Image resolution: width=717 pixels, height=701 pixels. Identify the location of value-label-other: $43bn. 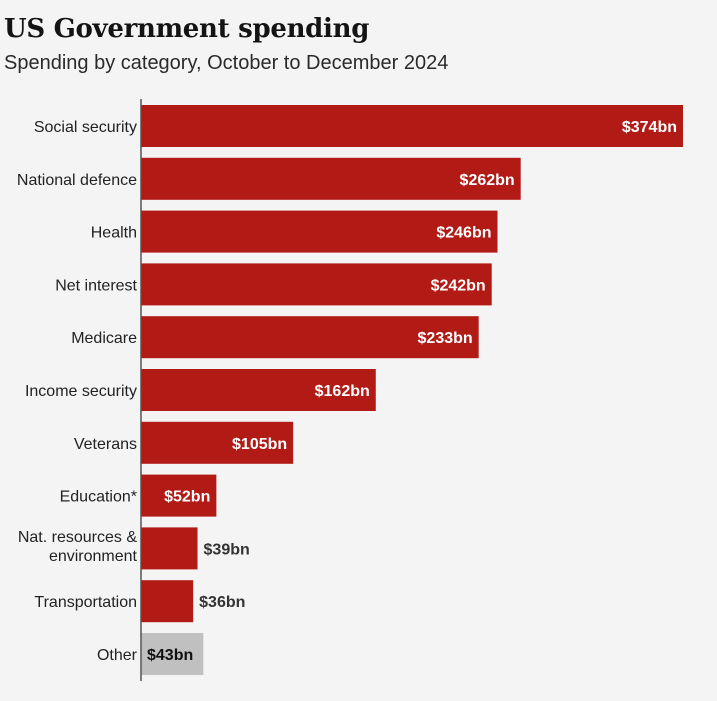
(170, 655).